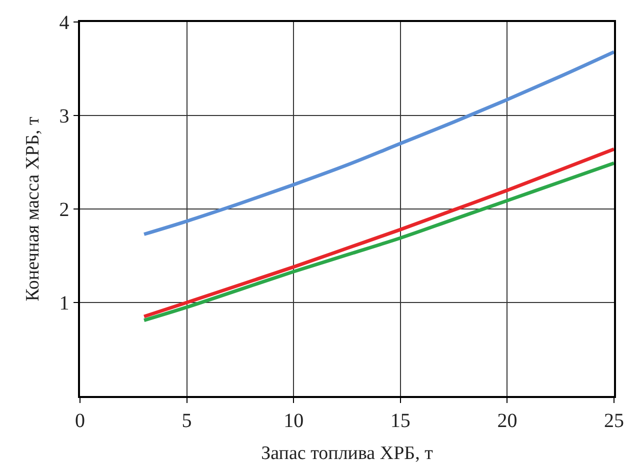  What do you see at coordinates (64, 210) in the screenshot?
I see `y-tick-label: 2` at bounding box center [64, 210].